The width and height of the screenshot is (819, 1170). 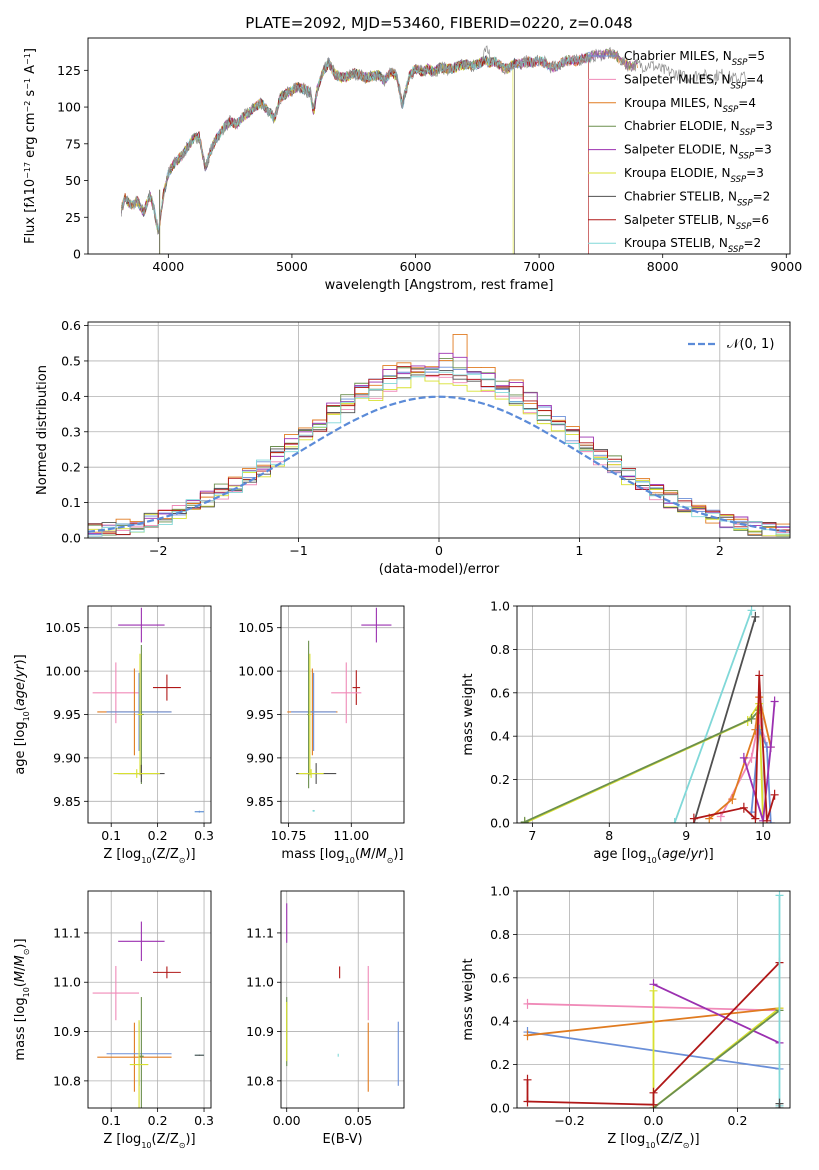 What do you see at coordinates (73, 217) in the screenshot?
I see `y-tick-label: 25` at bounding box center [73, 217].